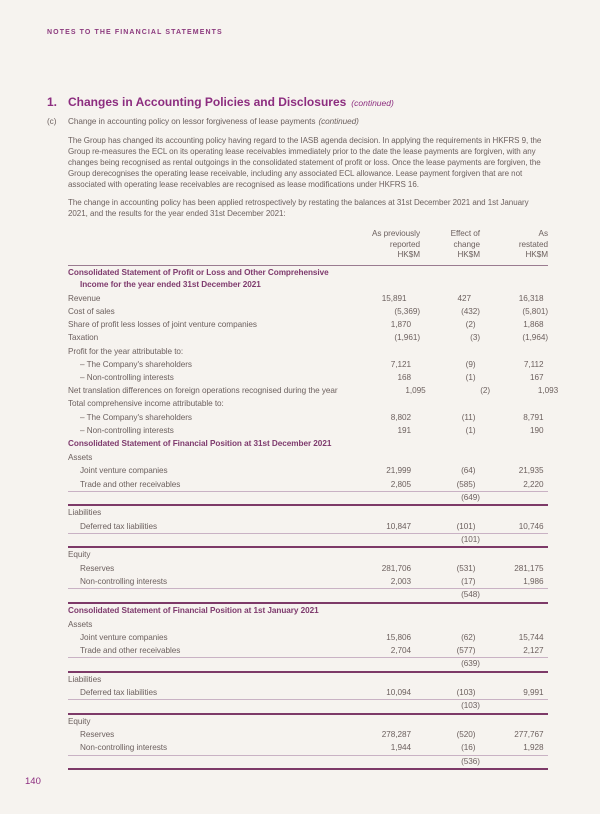 This screenshot has height=814, width=600. Describe the element at coordinates (79, 555) in the screenshot. I see `row-label: Equity` at that location.